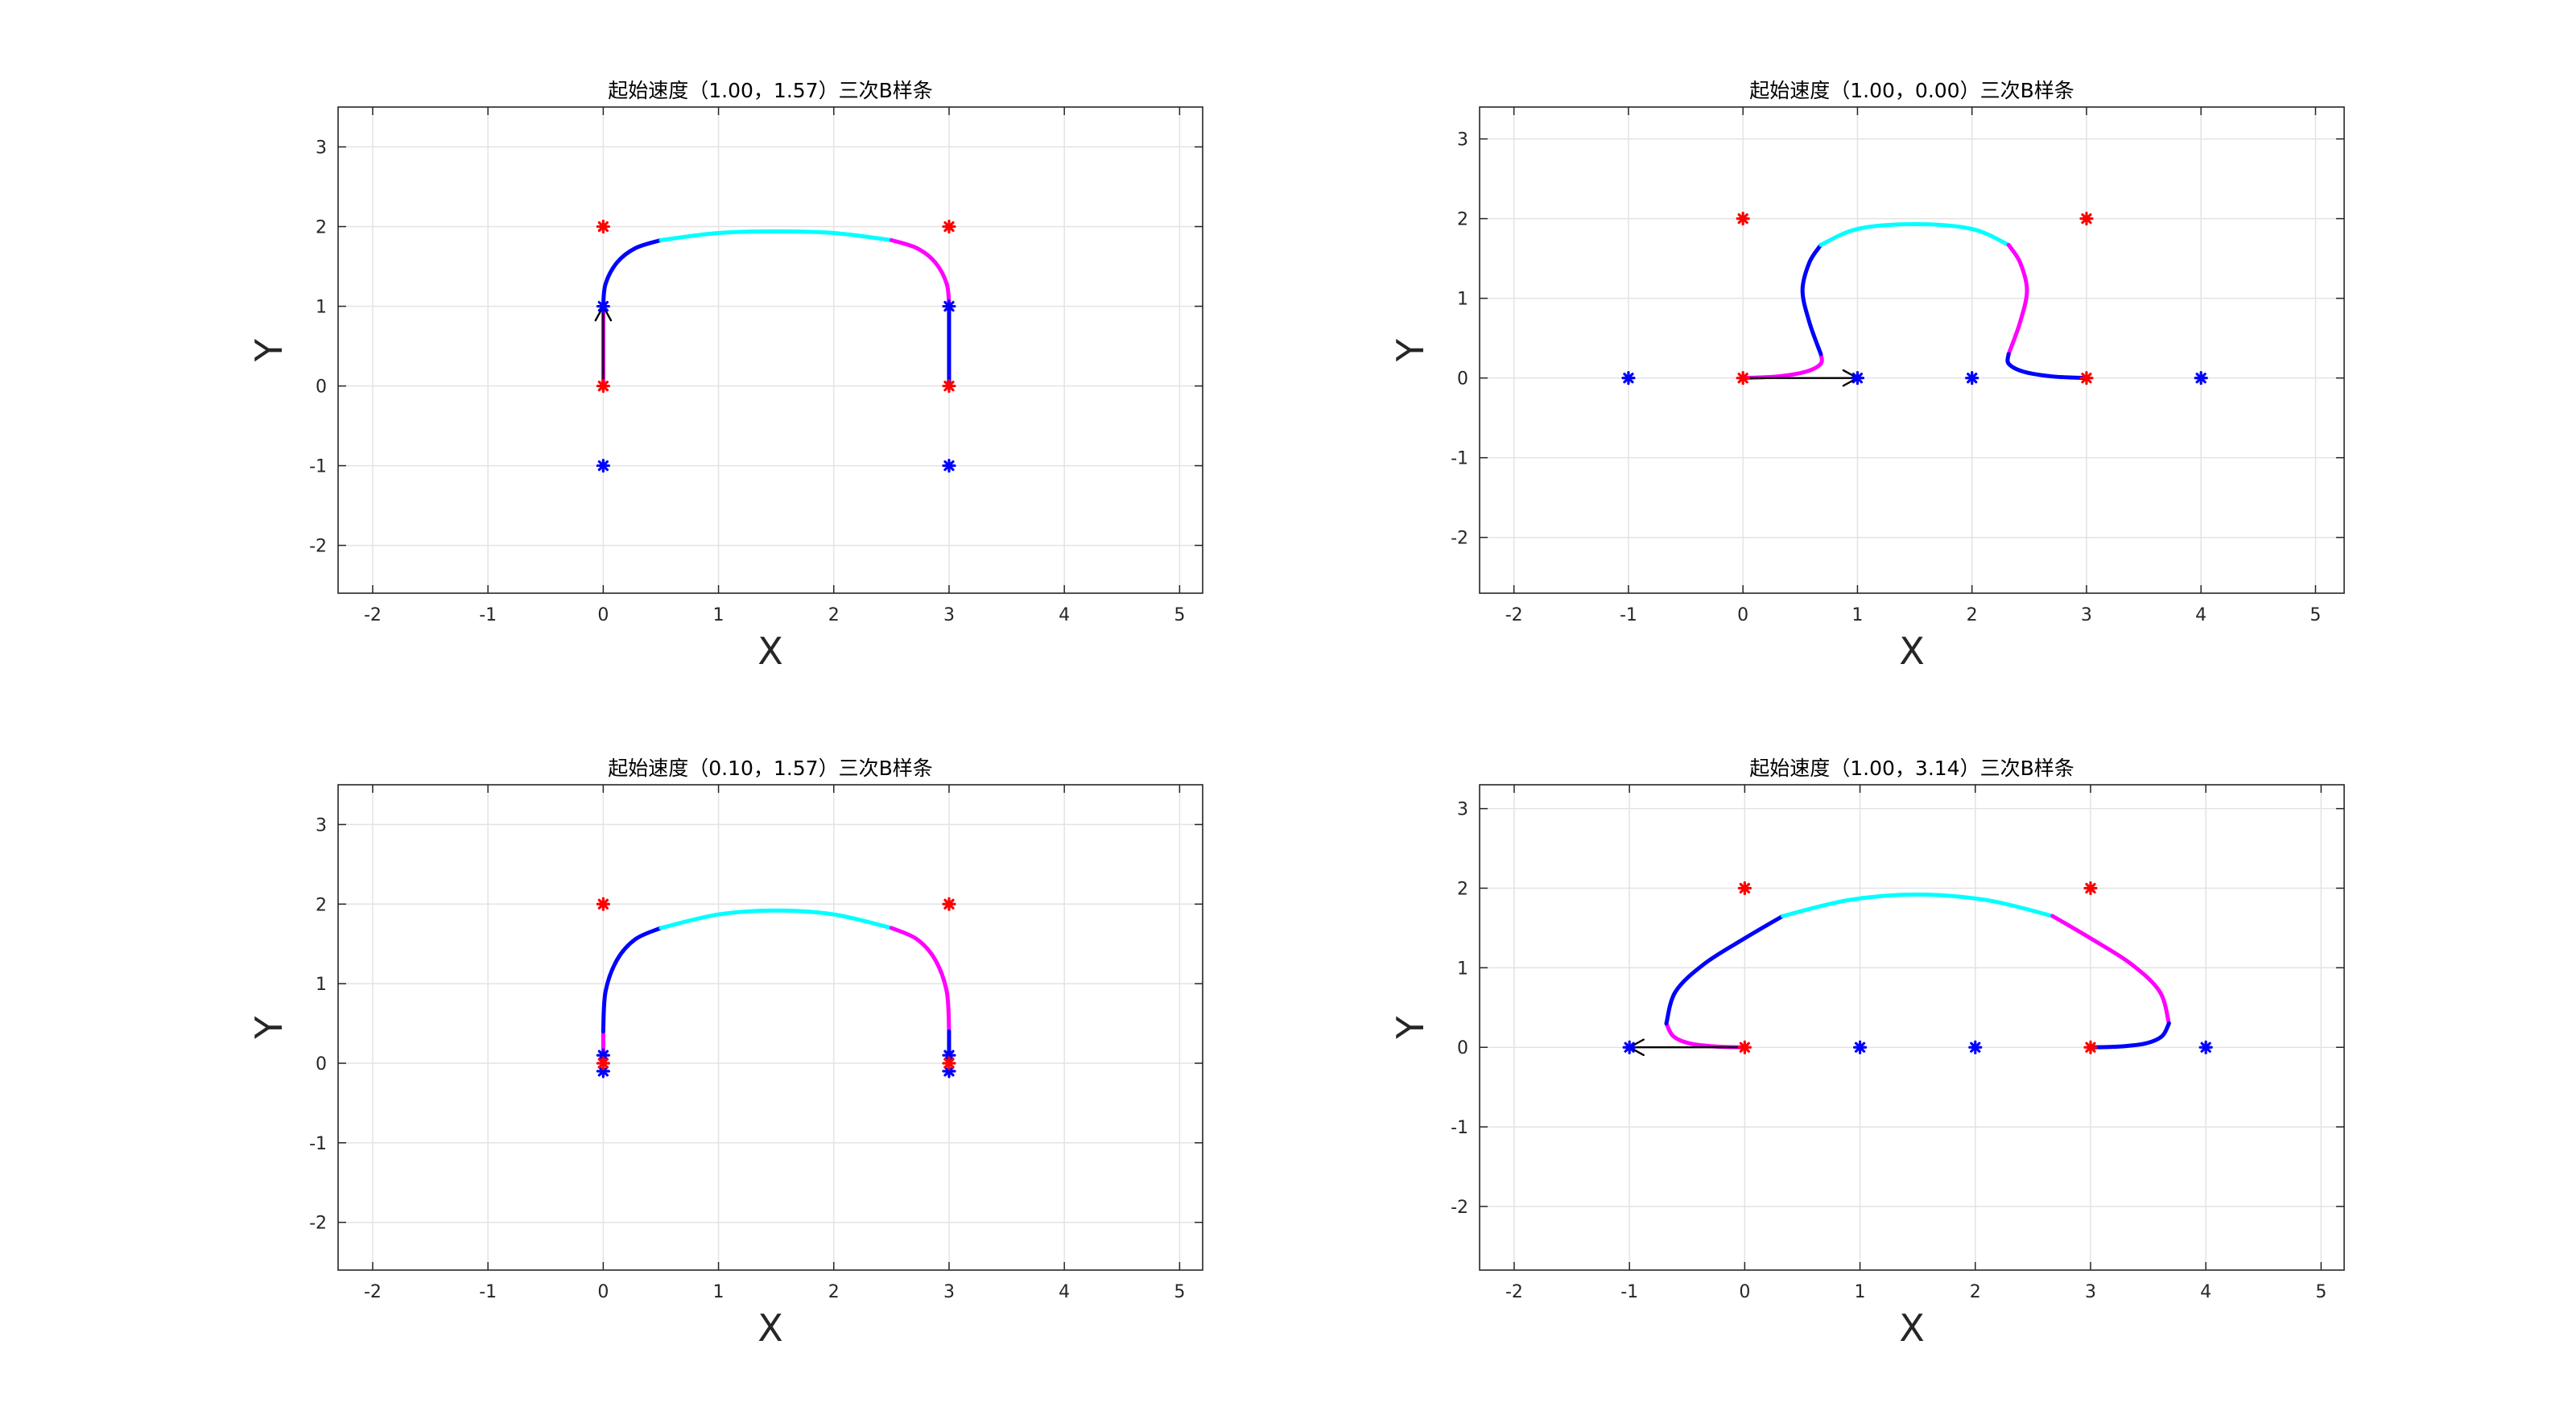 The width and height of the screenshot is (2576, 1419). Describe the element at coordinates (770, 651) in the screenshot. I see `x-axis-label: X` at that location.